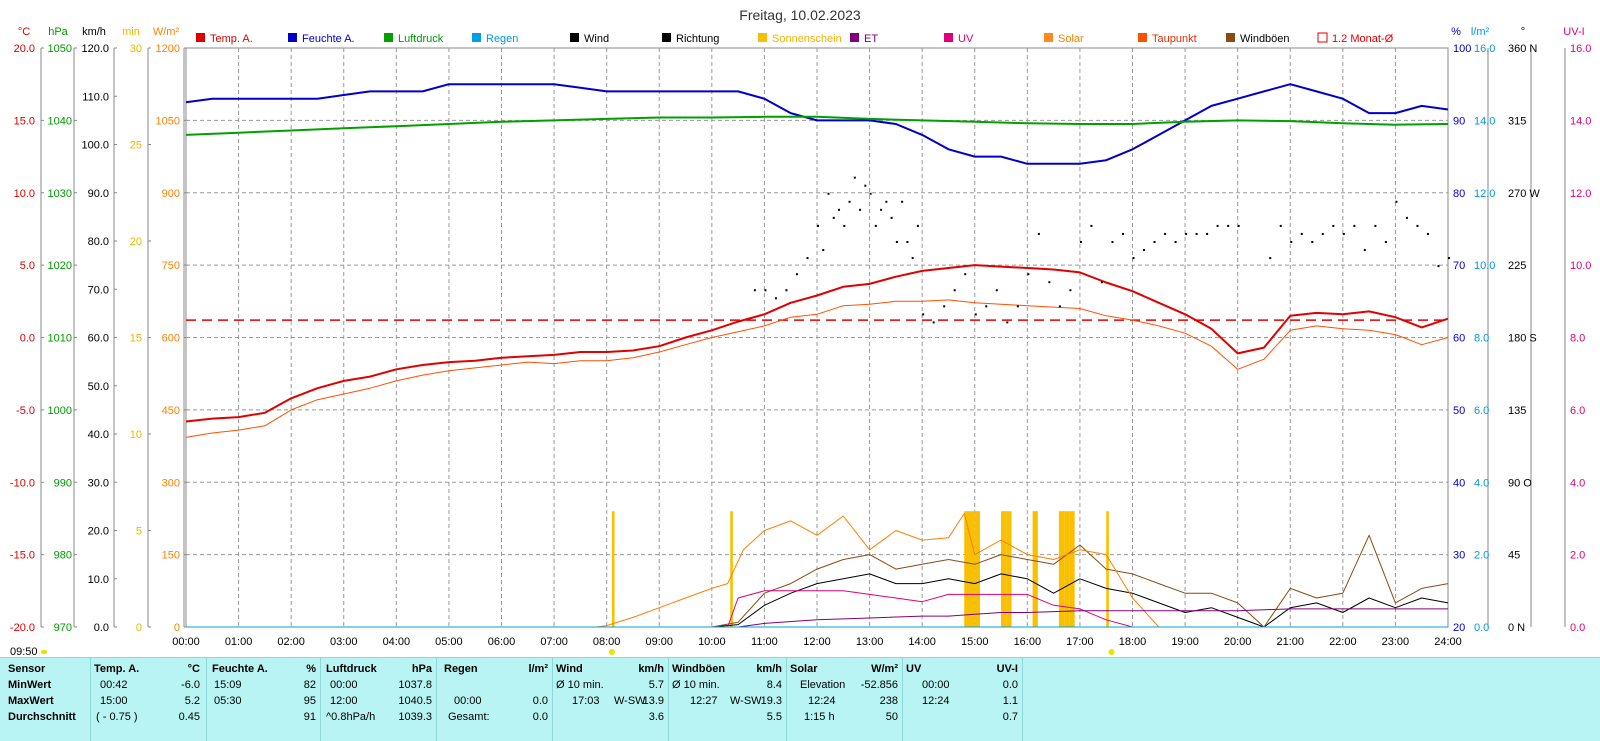  What do you see at coordinates (1133, 642) in the screenshot?
I see `x-tick-label: 18:00` at bounding box center [1133, 642].